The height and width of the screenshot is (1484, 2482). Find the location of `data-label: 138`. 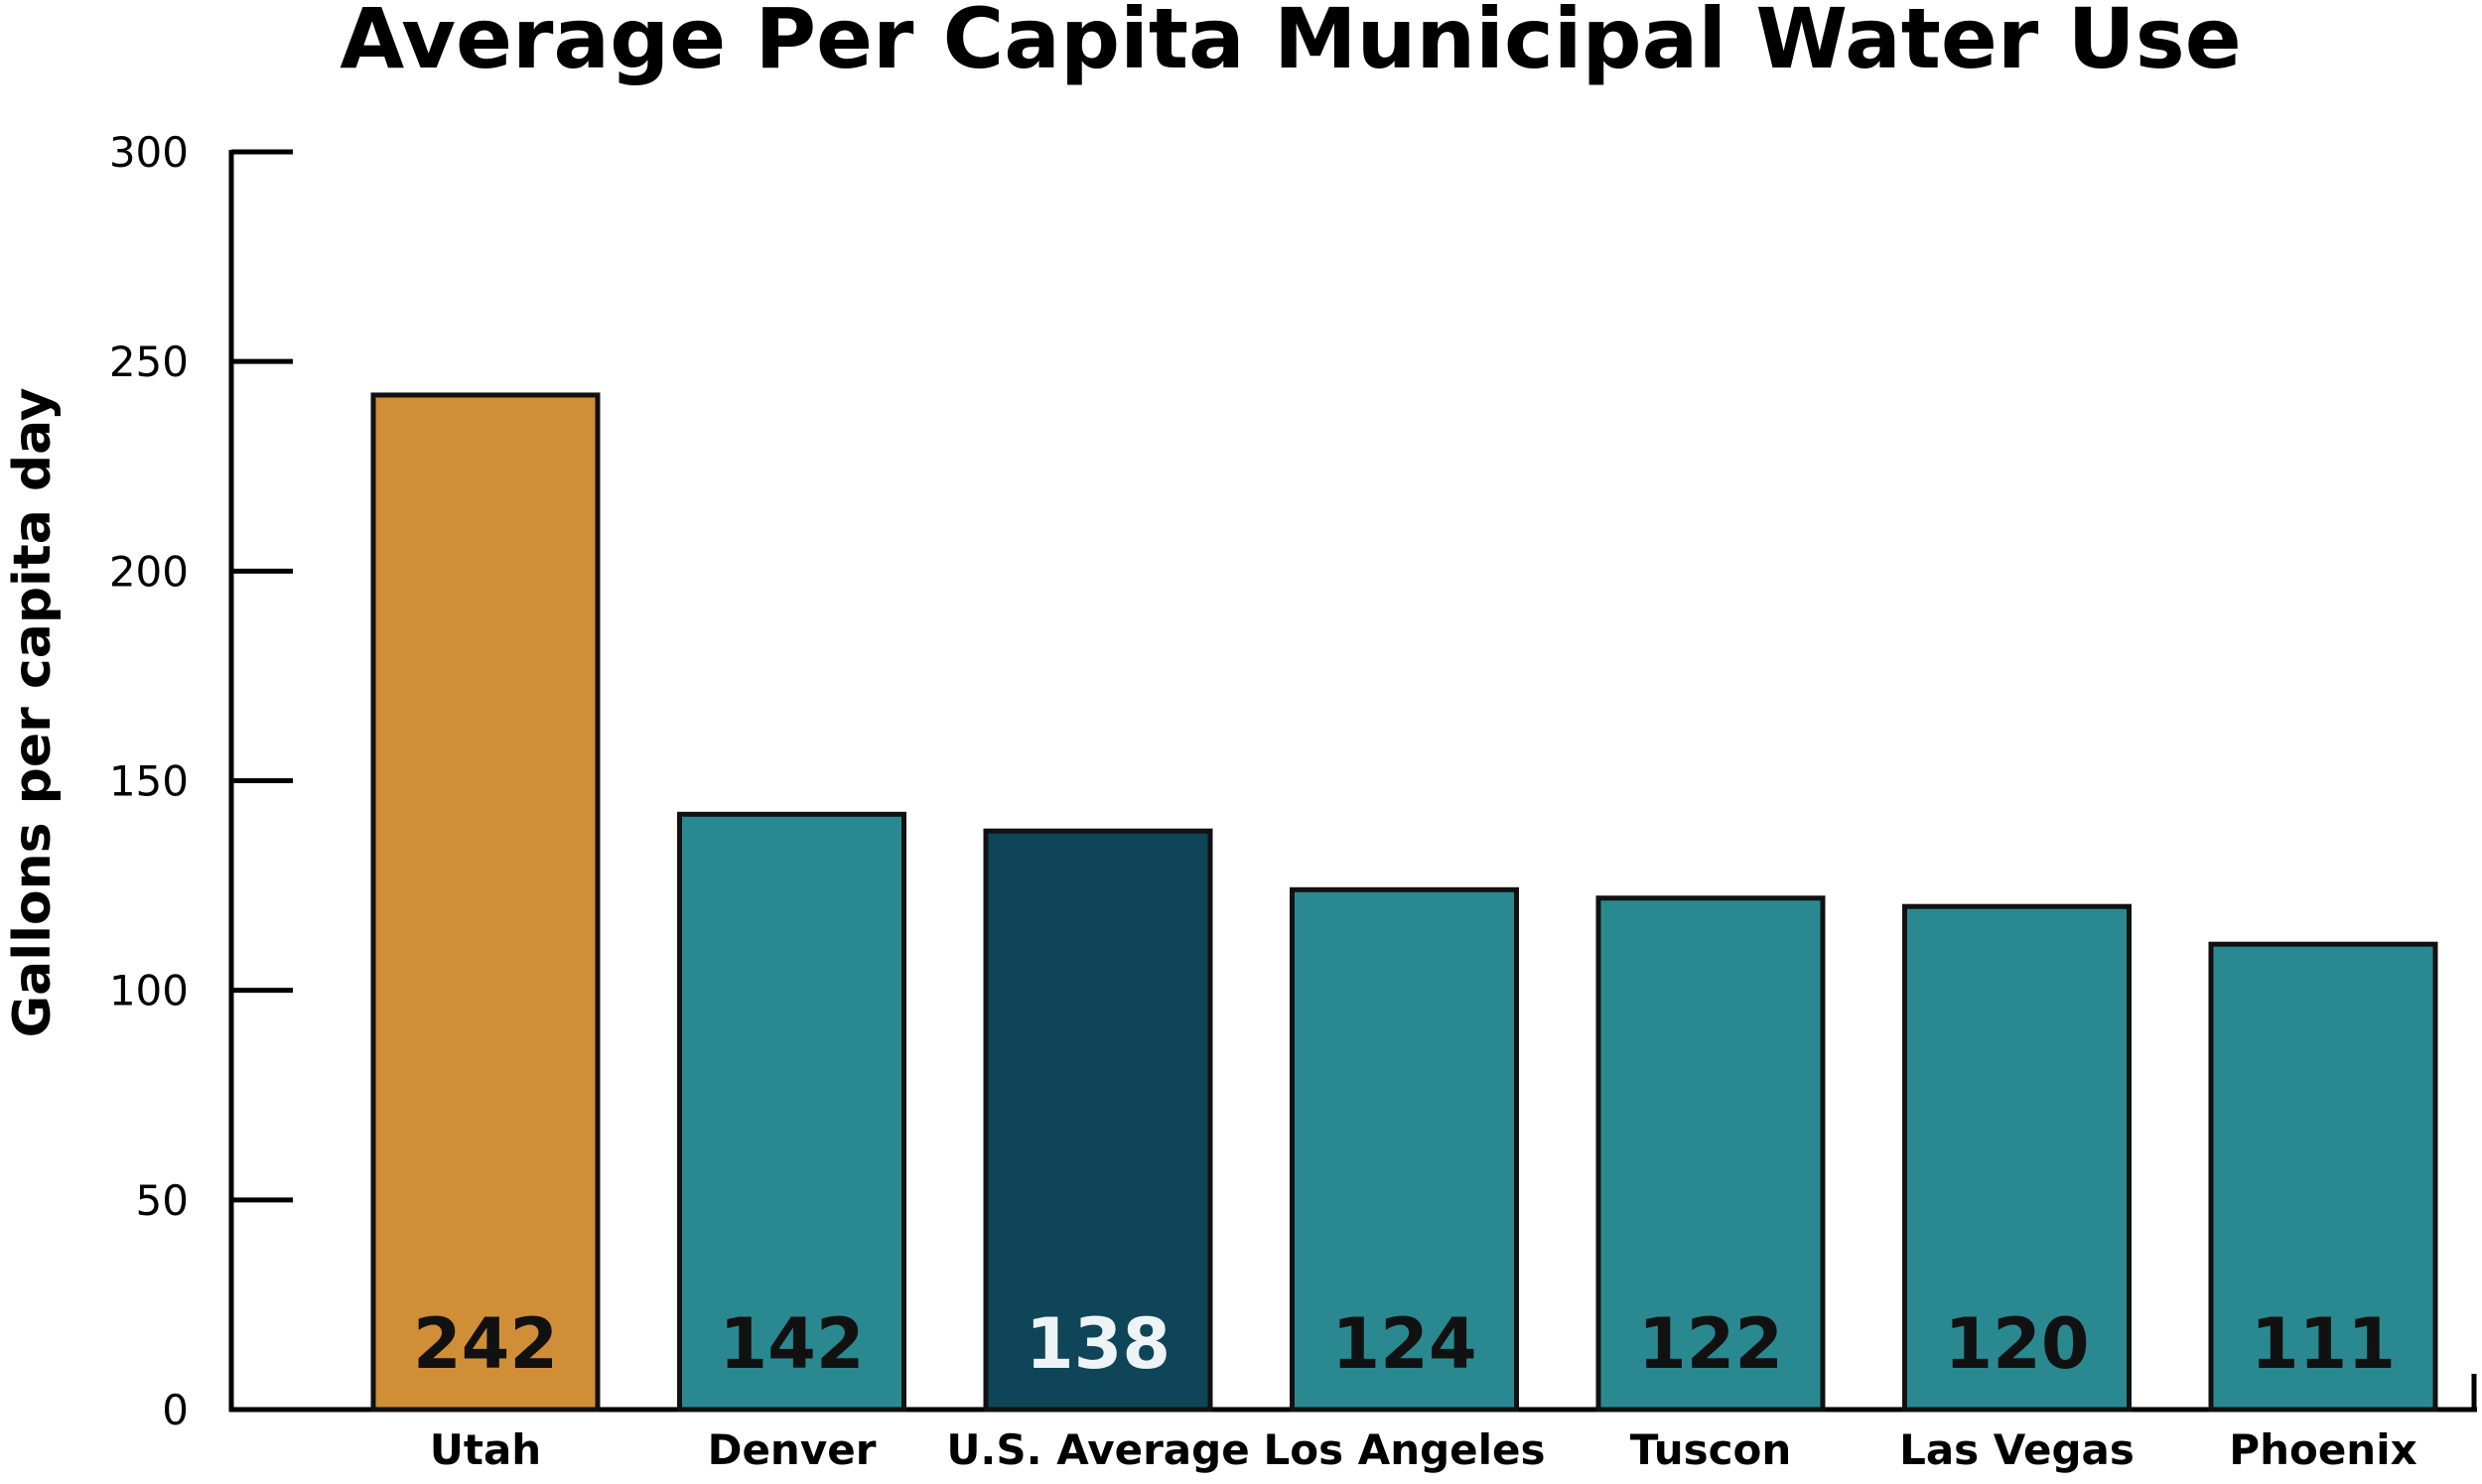

data-label: 138 is located at coordinates (1098, 1344).